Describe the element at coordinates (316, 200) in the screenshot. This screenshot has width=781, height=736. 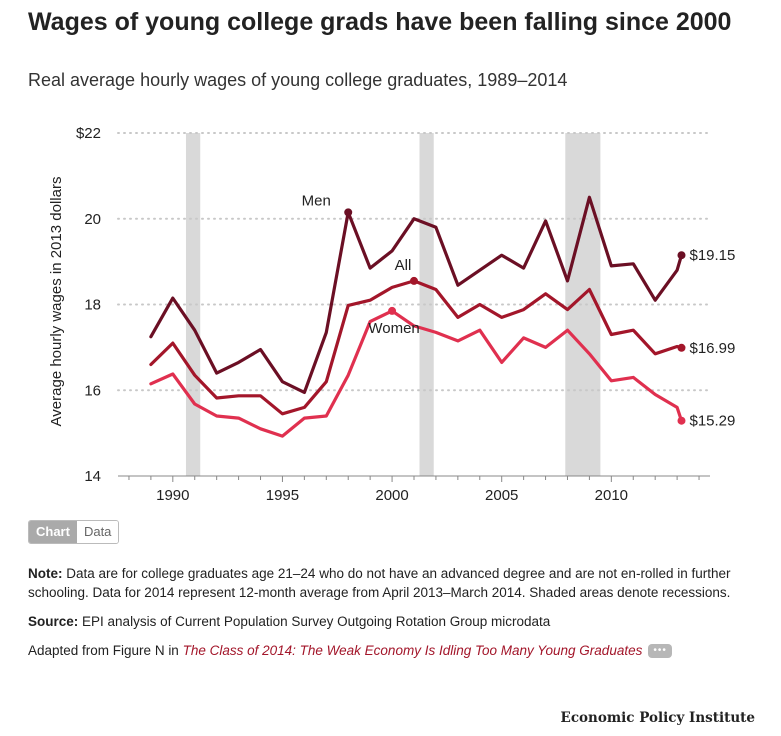
I see `series-name-label-men: Men` at that location.